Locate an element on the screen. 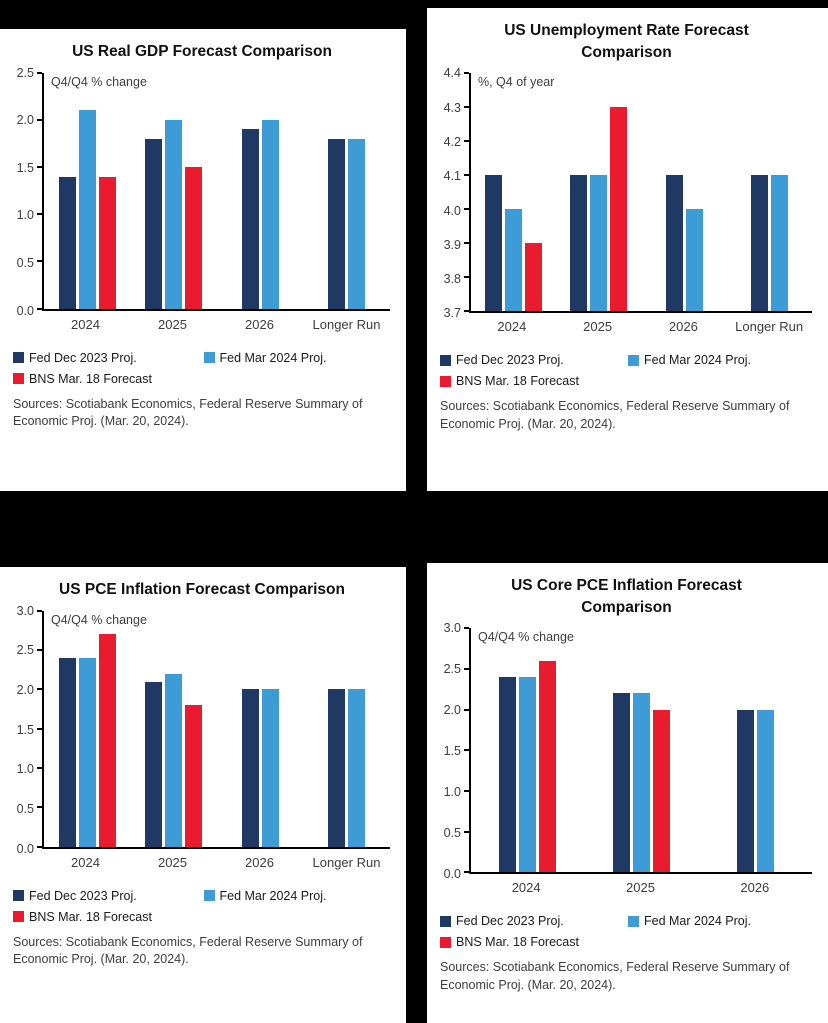 This screenshot has height=1023, width=828. y-tick-label: 4.2 is located at coordinates (452, 141).